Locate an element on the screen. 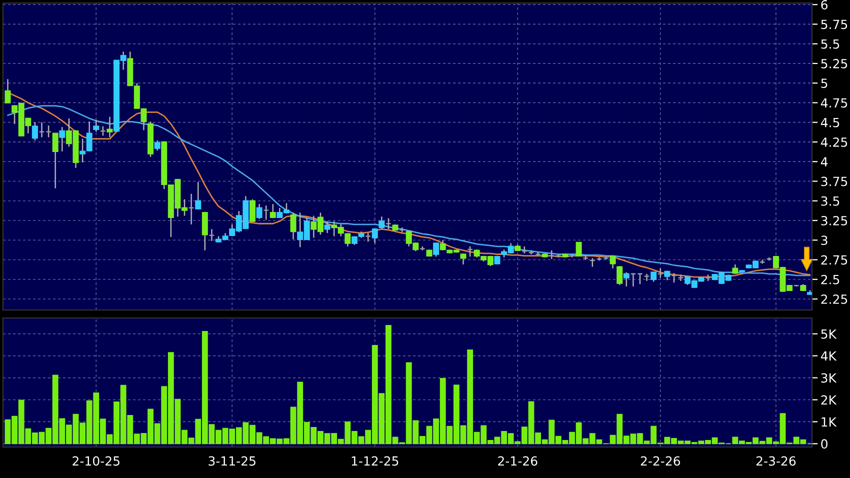  x-tick-label: 3-11-25 is located at coordinates (232, 461).